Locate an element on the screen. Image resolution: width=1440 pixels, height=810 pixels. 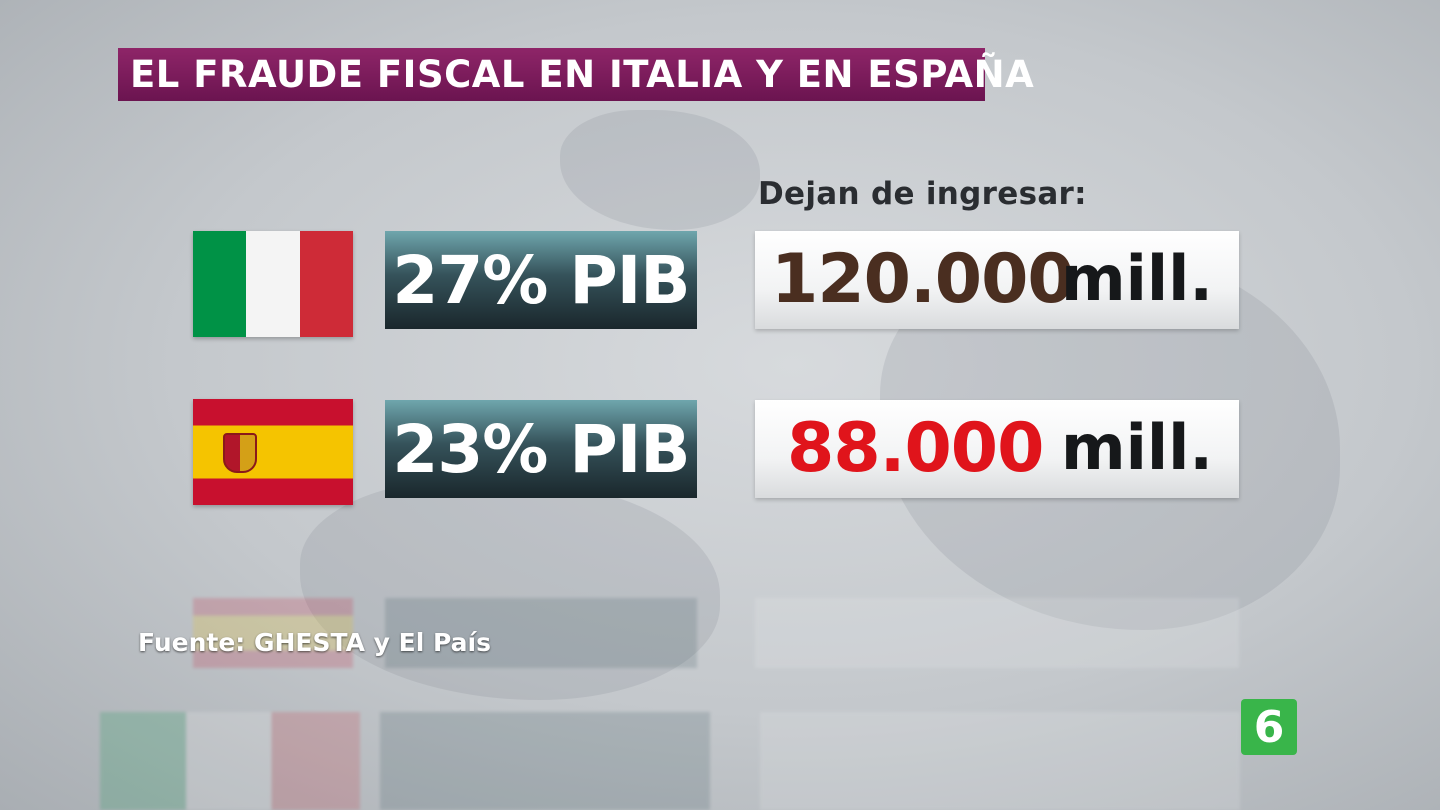
amount-box-spain: 88.000 mill. is located at coordinates (997, 449).